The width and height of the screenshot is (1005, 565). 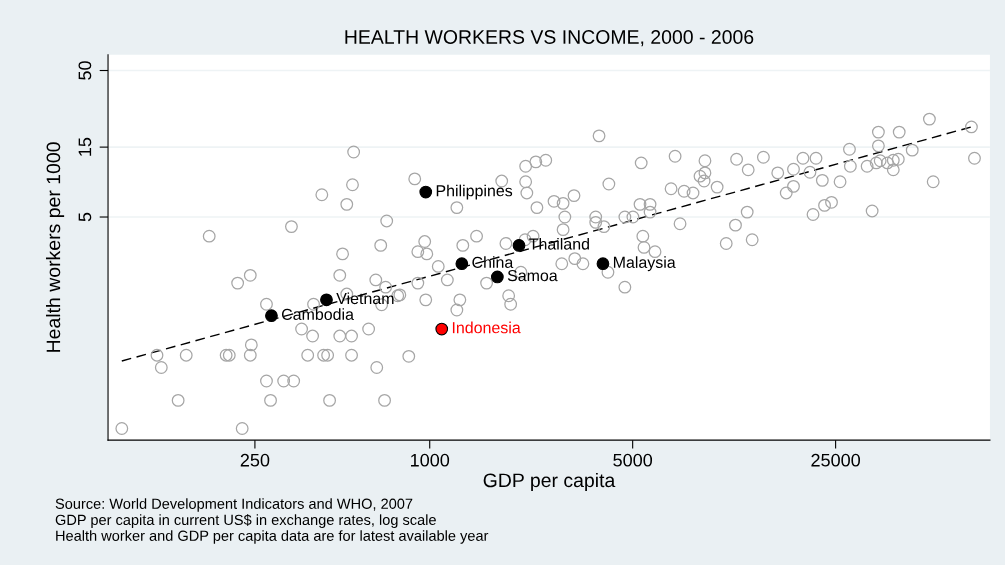 I want to click on source-note: Source: World Development Indicators and WHO, 2007, so click(x=234, y=505).